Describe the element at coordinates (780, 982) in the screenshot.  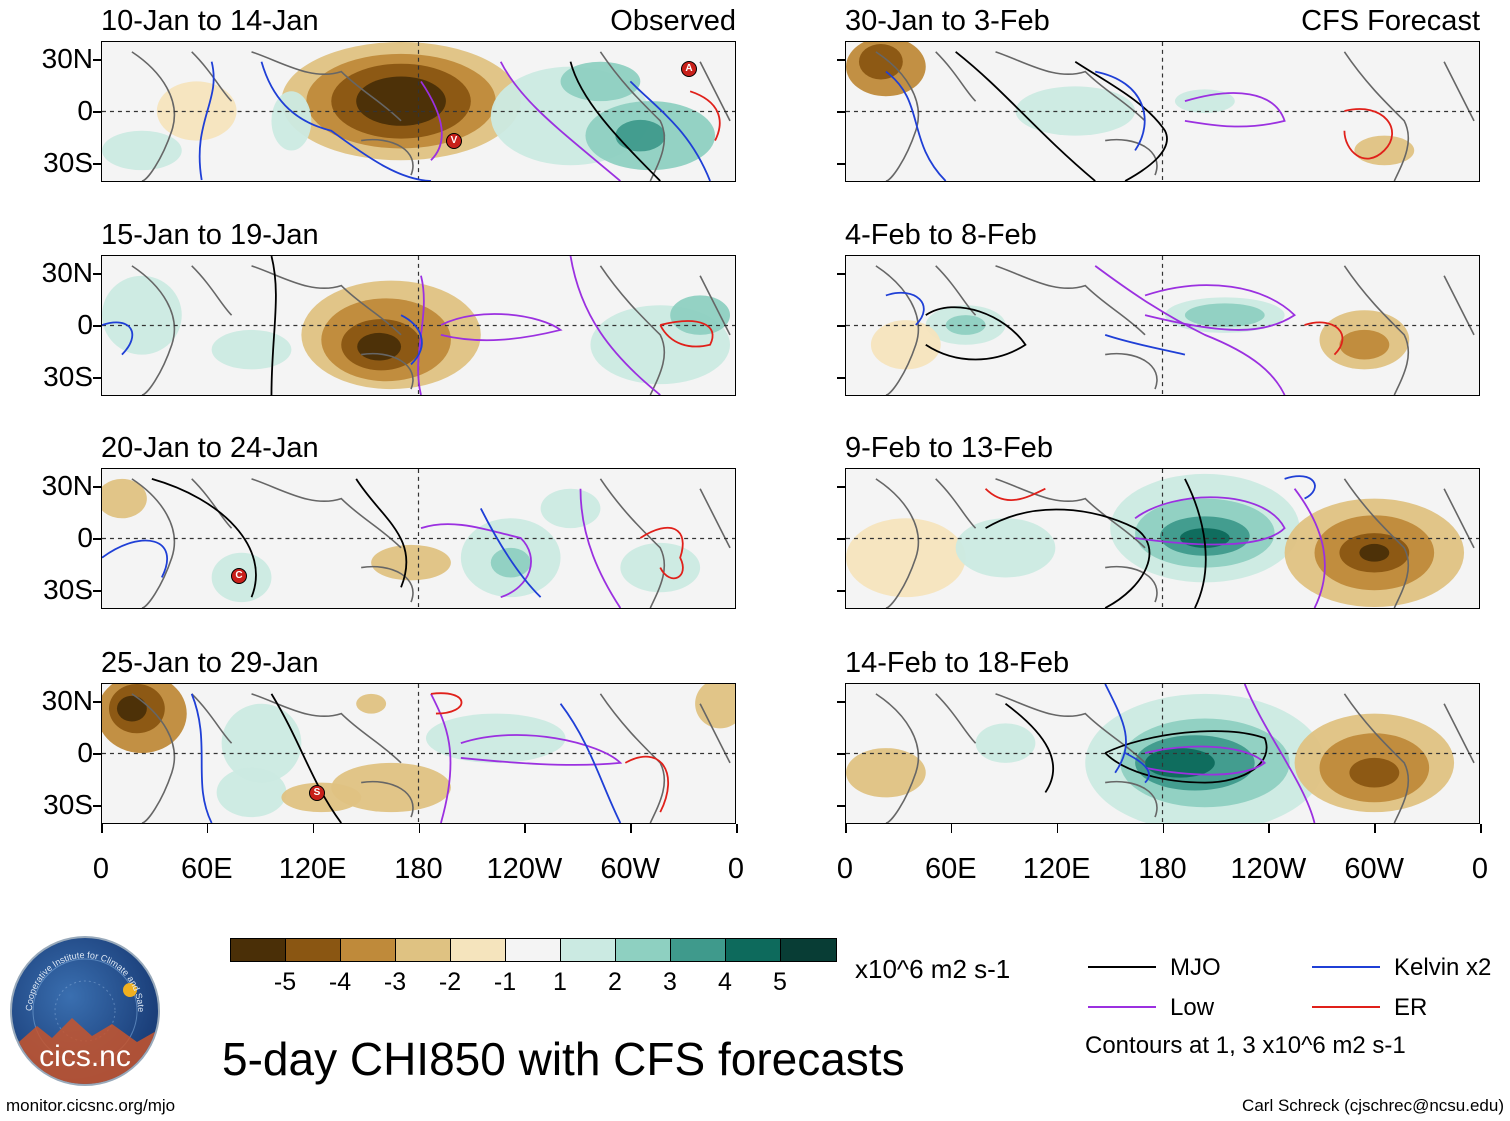
I see `colorbar-label: 5` at that location.